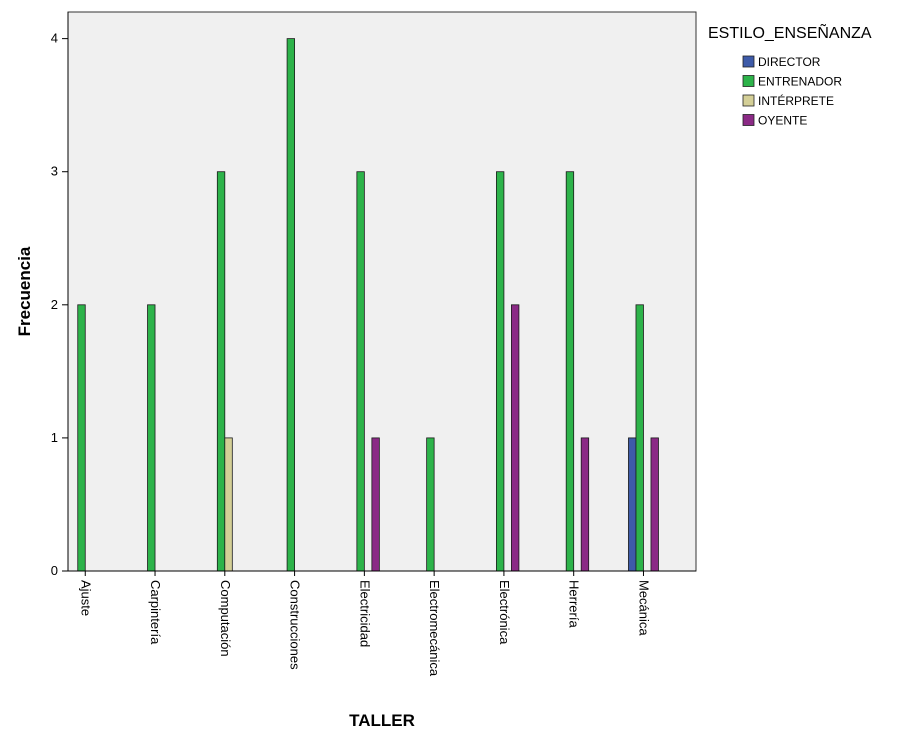 The width and height of the screenshot is (906, 736). I want to click on legend-label-oyente: OYENTE, so click(782, 121).